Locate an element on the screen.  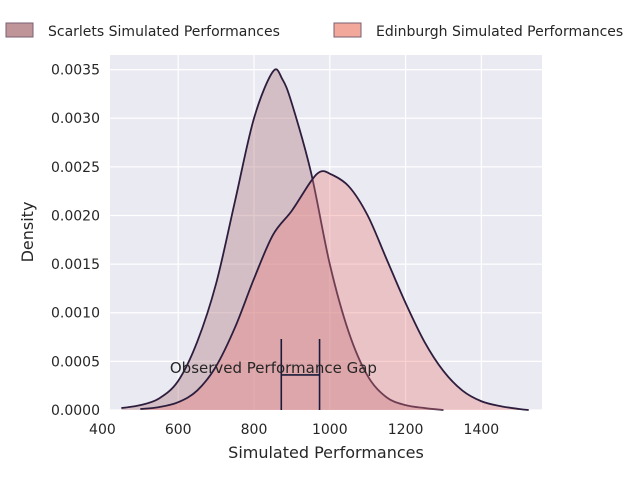
performance-gap-annotation: Observed Performance Gap is located at coordinates (273, 374).